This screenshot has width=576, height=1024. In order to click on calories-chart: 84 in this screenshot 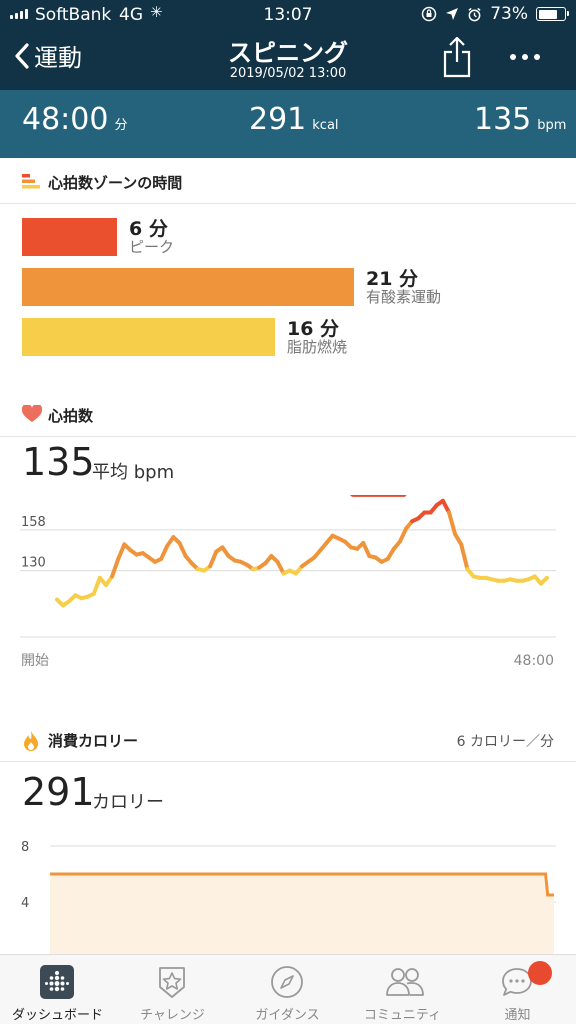, I will do `click(288, 897)`.